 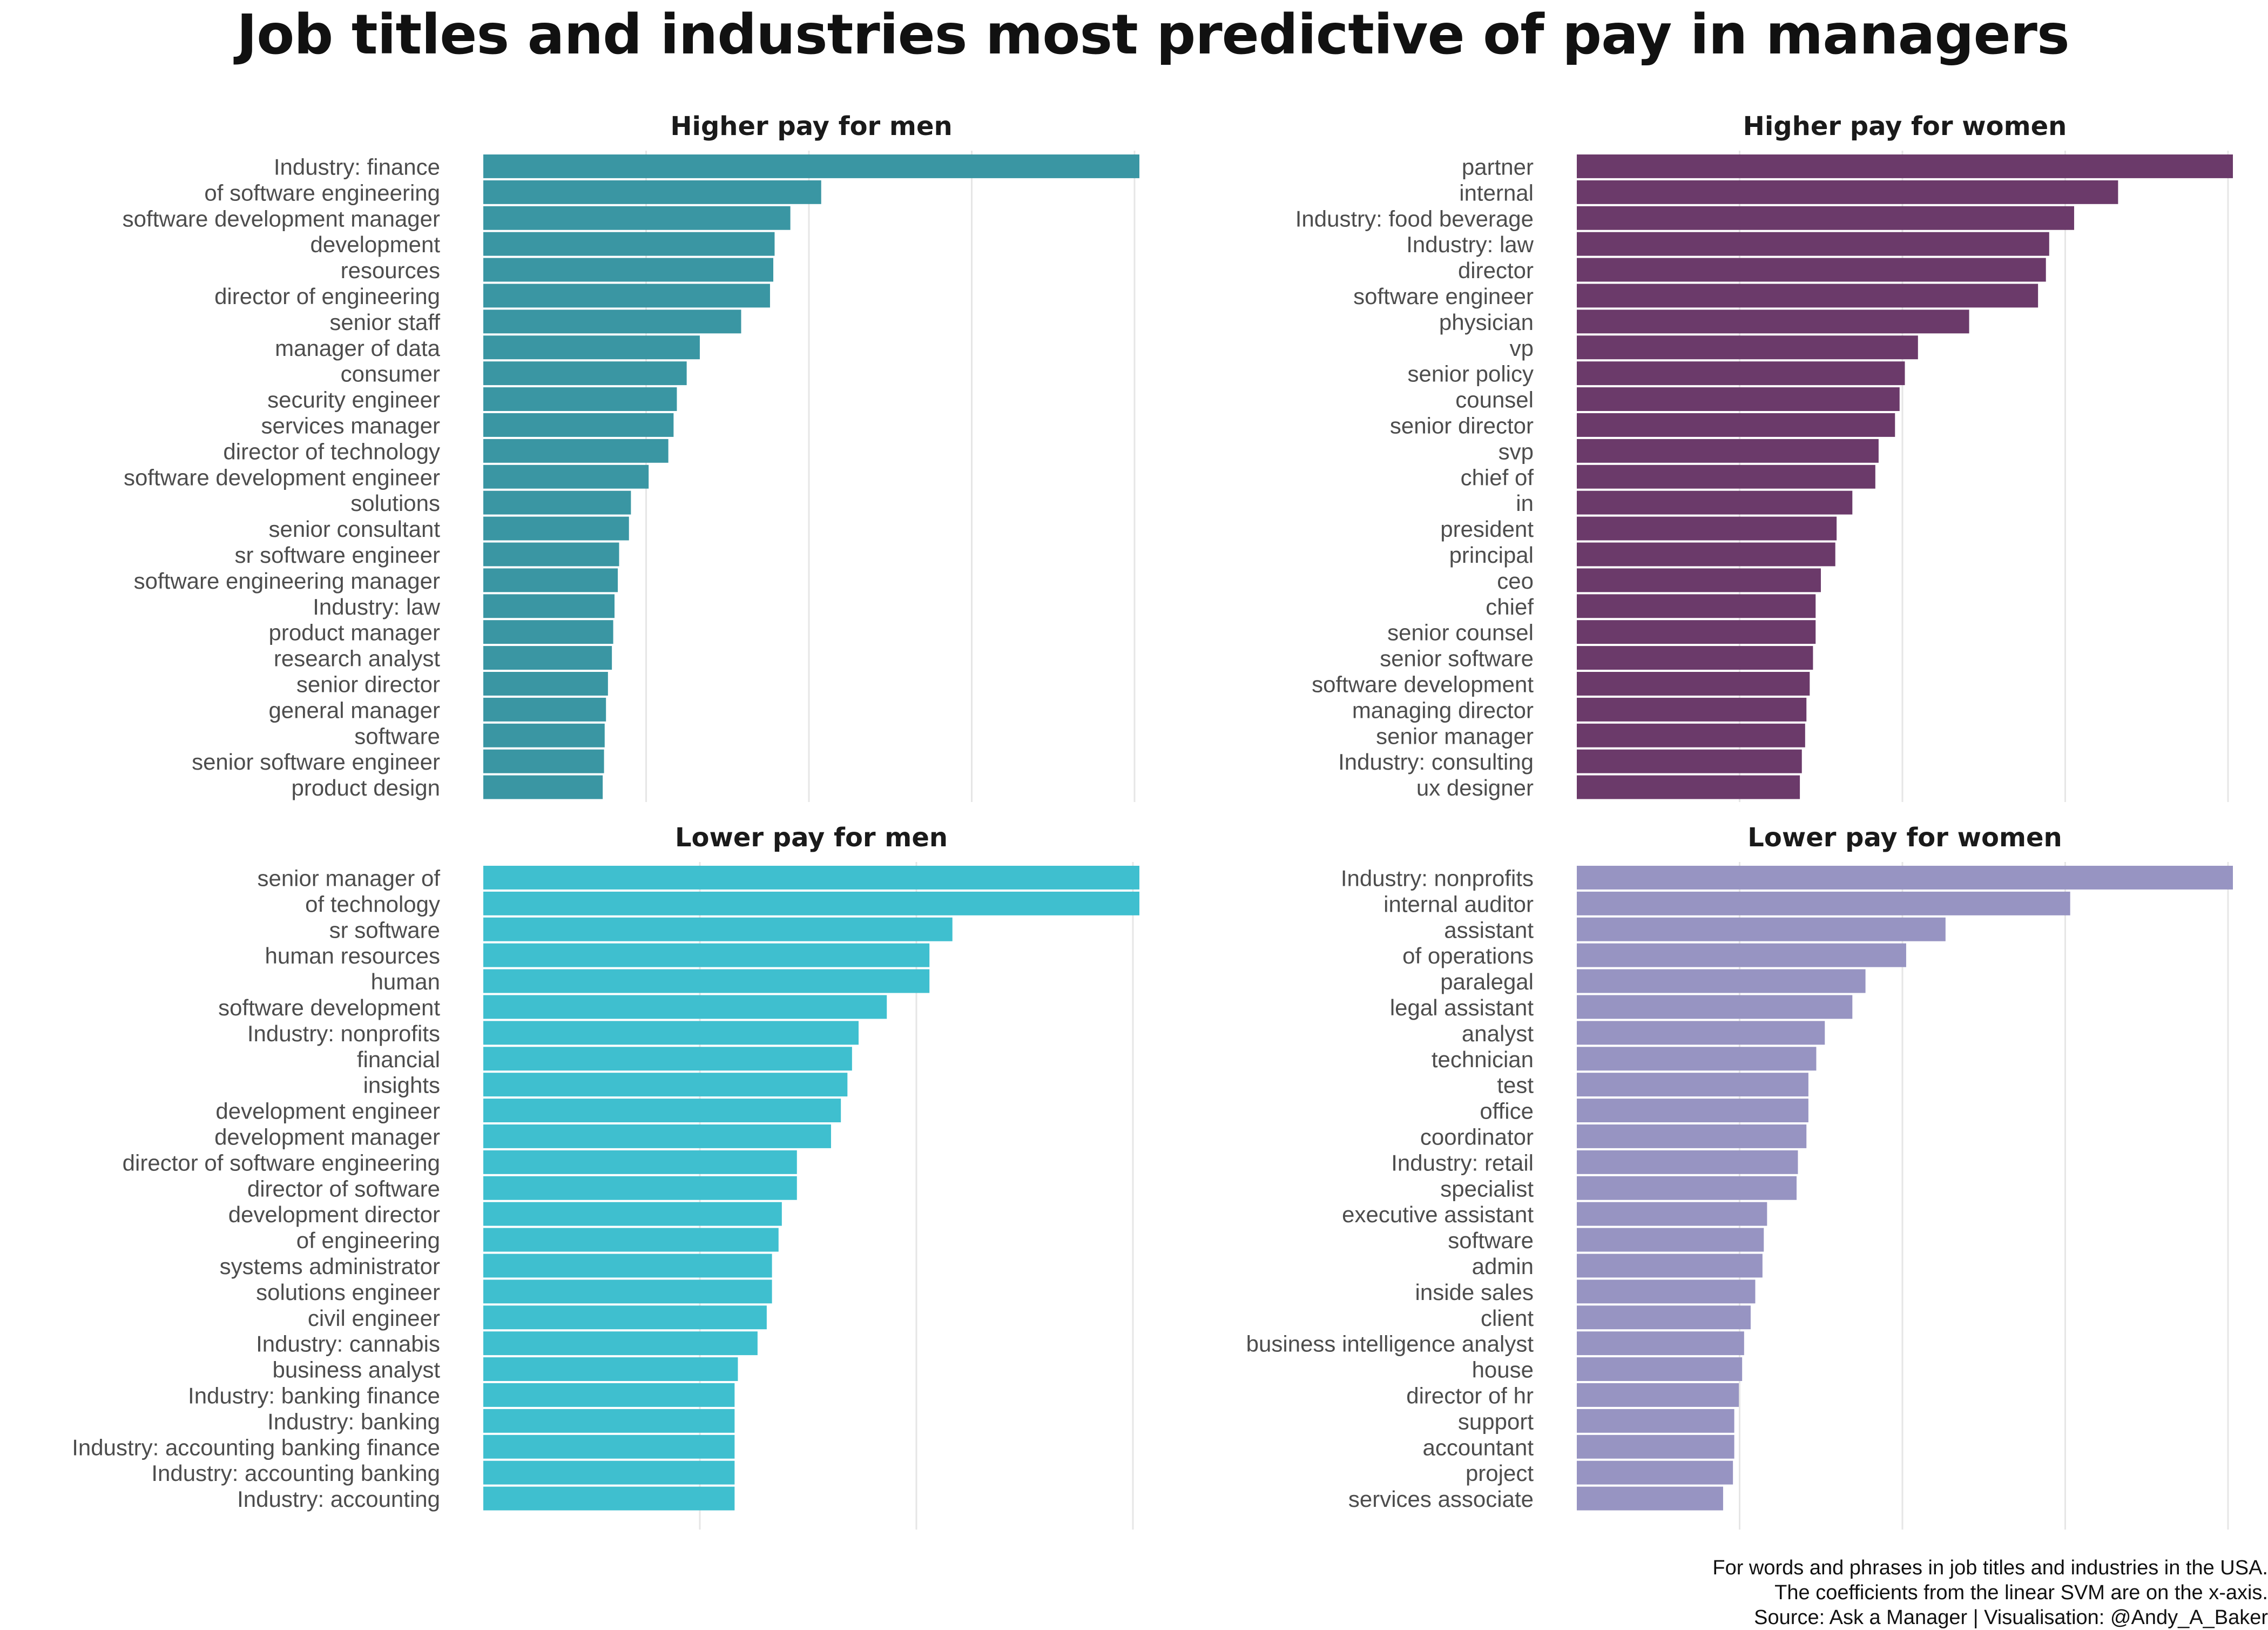 I want to click on category-label: director of technology, so click(x=332, y=451).